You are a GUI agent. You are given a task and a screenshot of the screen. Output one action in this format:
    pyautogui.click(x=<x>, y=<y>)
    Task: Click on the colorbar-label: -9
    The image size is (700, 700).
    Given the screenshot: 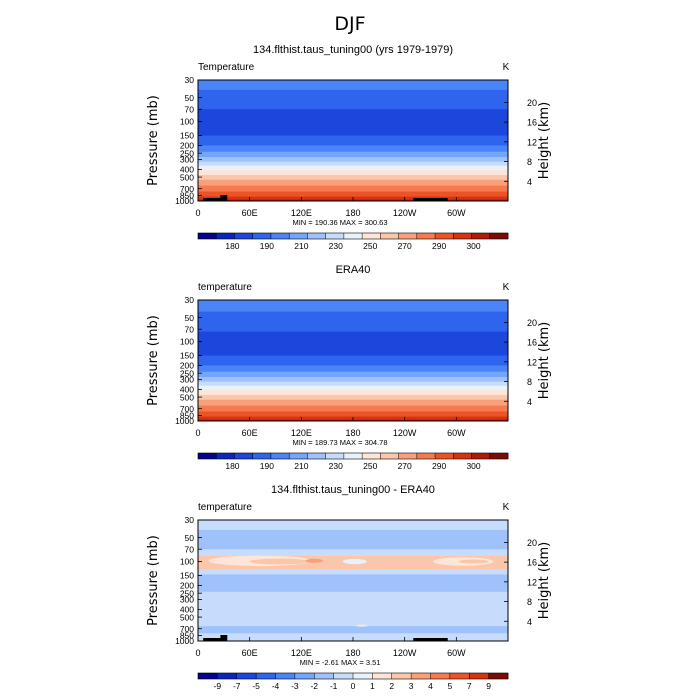 What is the action you would take?
    pyautogui.click(x=218, y=686)
    